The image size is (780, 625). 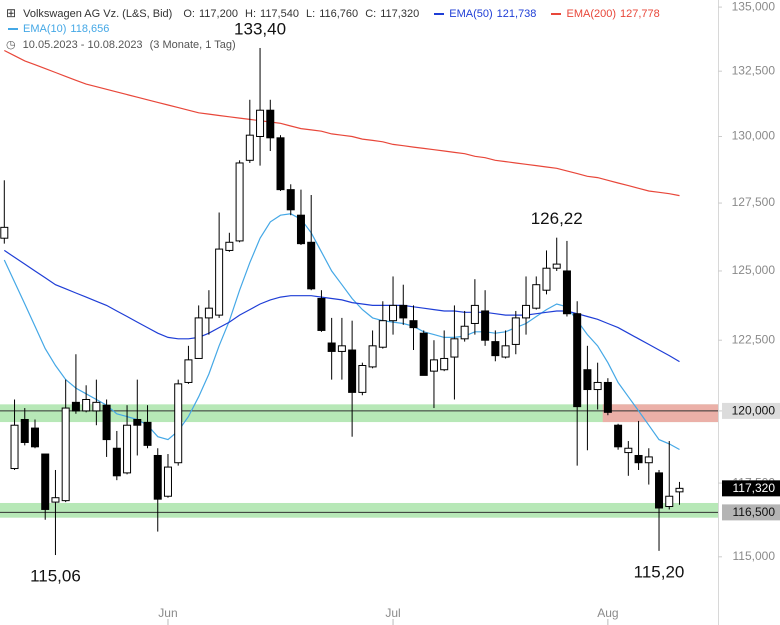 I want to click on period-note: (3 Monate, 1 Tag), so click(x=192, y=45).